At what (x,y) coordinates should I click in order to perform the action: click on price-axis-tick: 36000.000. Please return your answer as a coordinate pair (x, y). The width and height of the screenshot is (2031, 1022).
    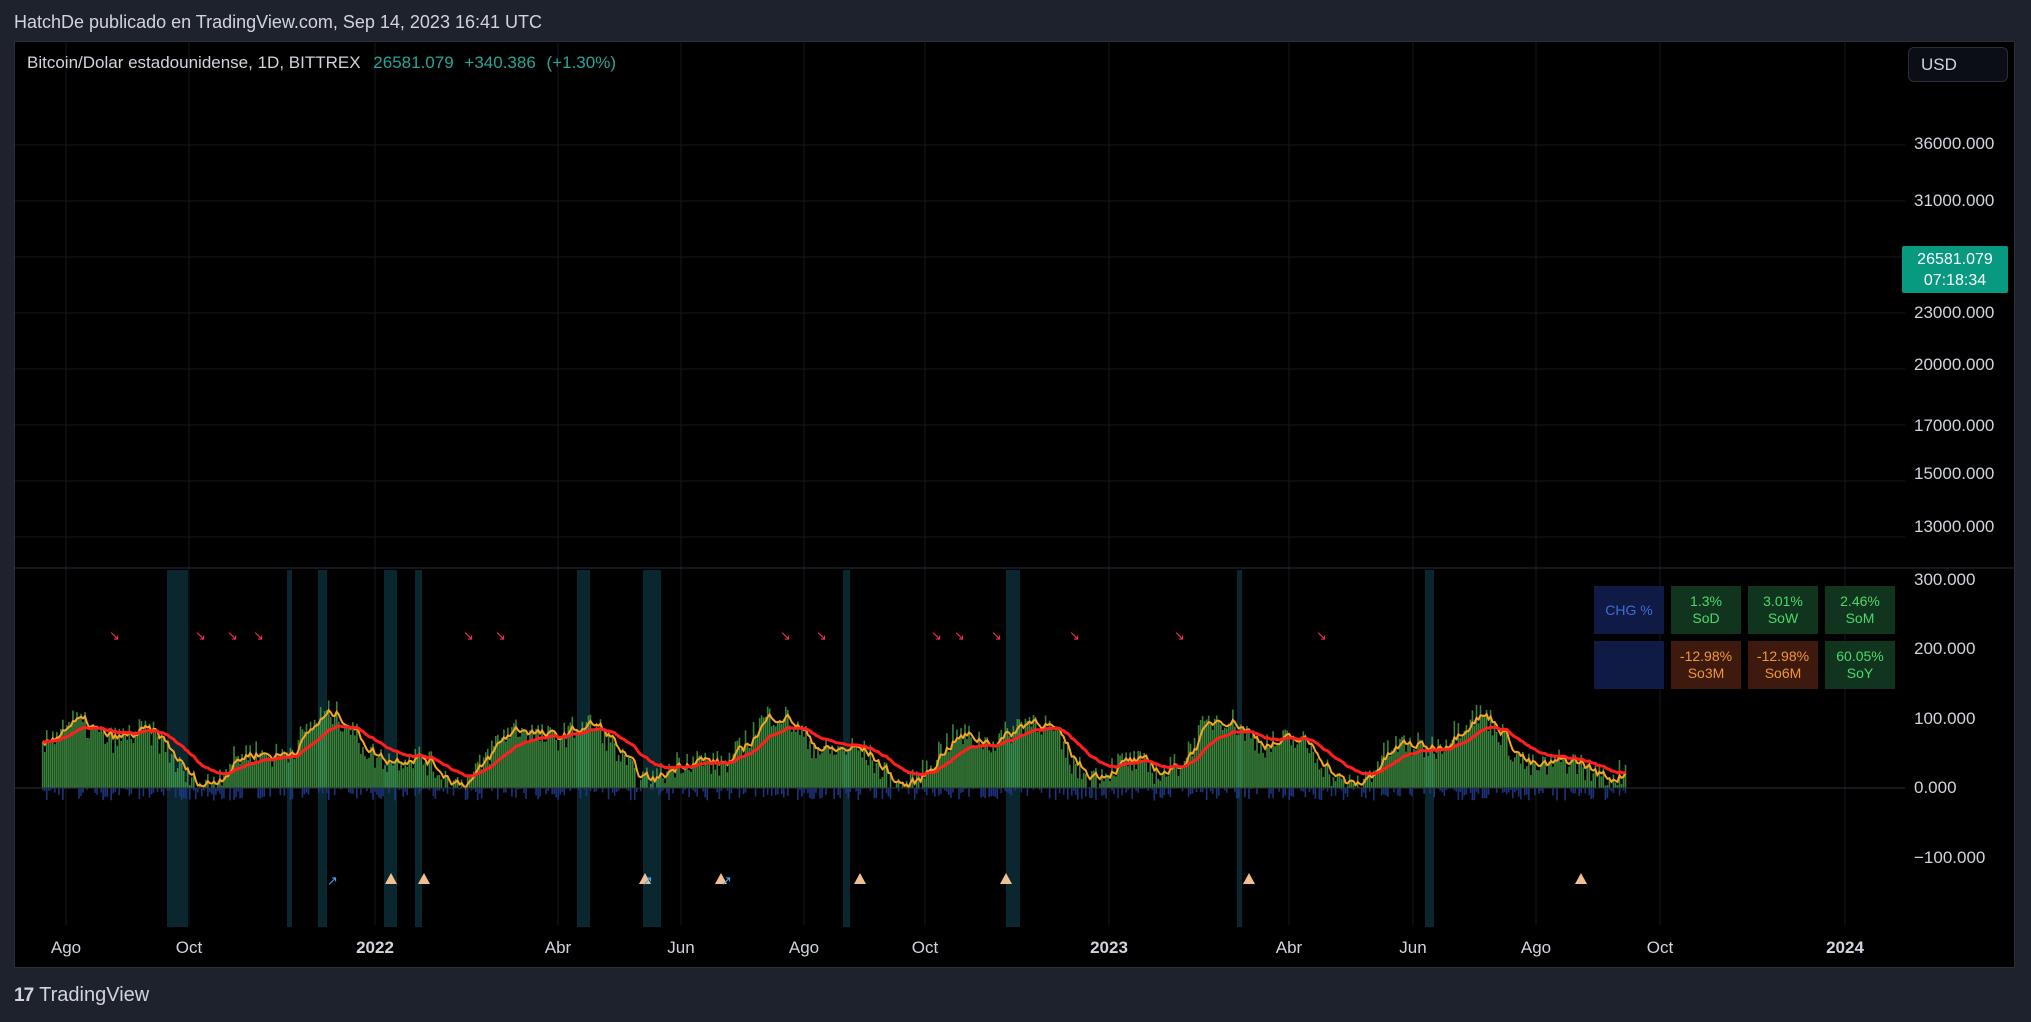
    Looking at the image, I should click on (1954, 143).